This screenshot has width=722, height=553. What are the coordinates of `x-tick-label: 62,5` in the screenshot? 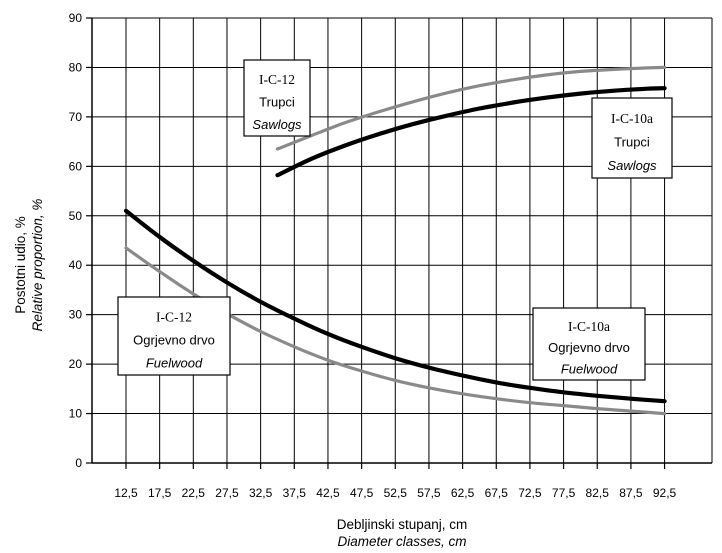 It's located at (463, 493).